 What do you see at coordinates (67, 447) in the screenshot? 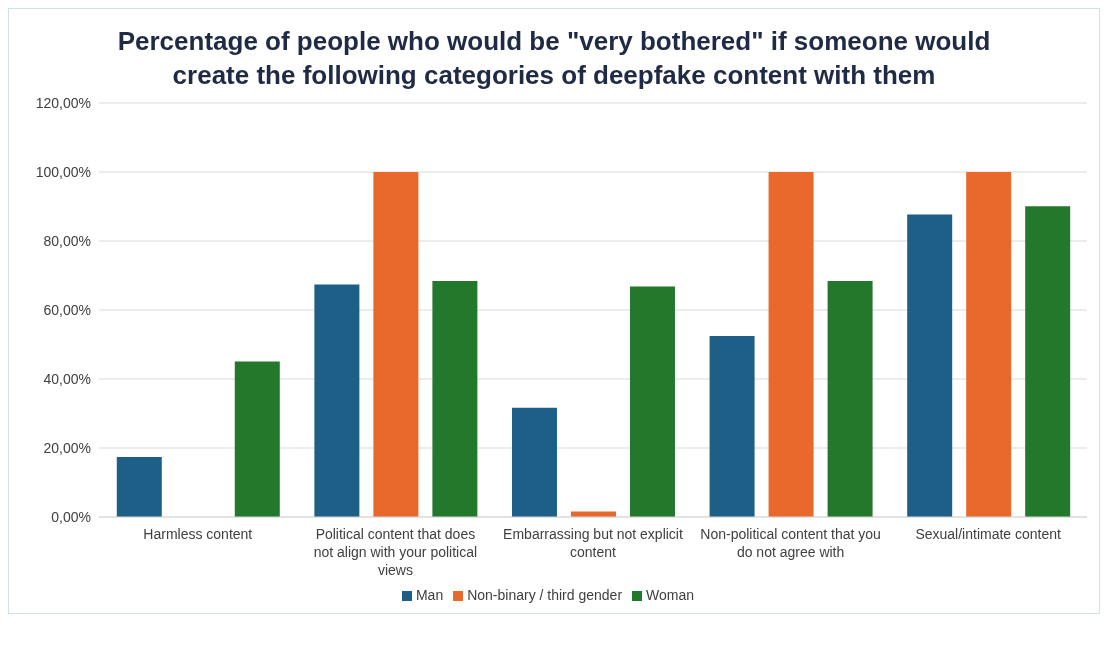
I see `y-tick-label: 20,00%` at bounding box center [67, 447].